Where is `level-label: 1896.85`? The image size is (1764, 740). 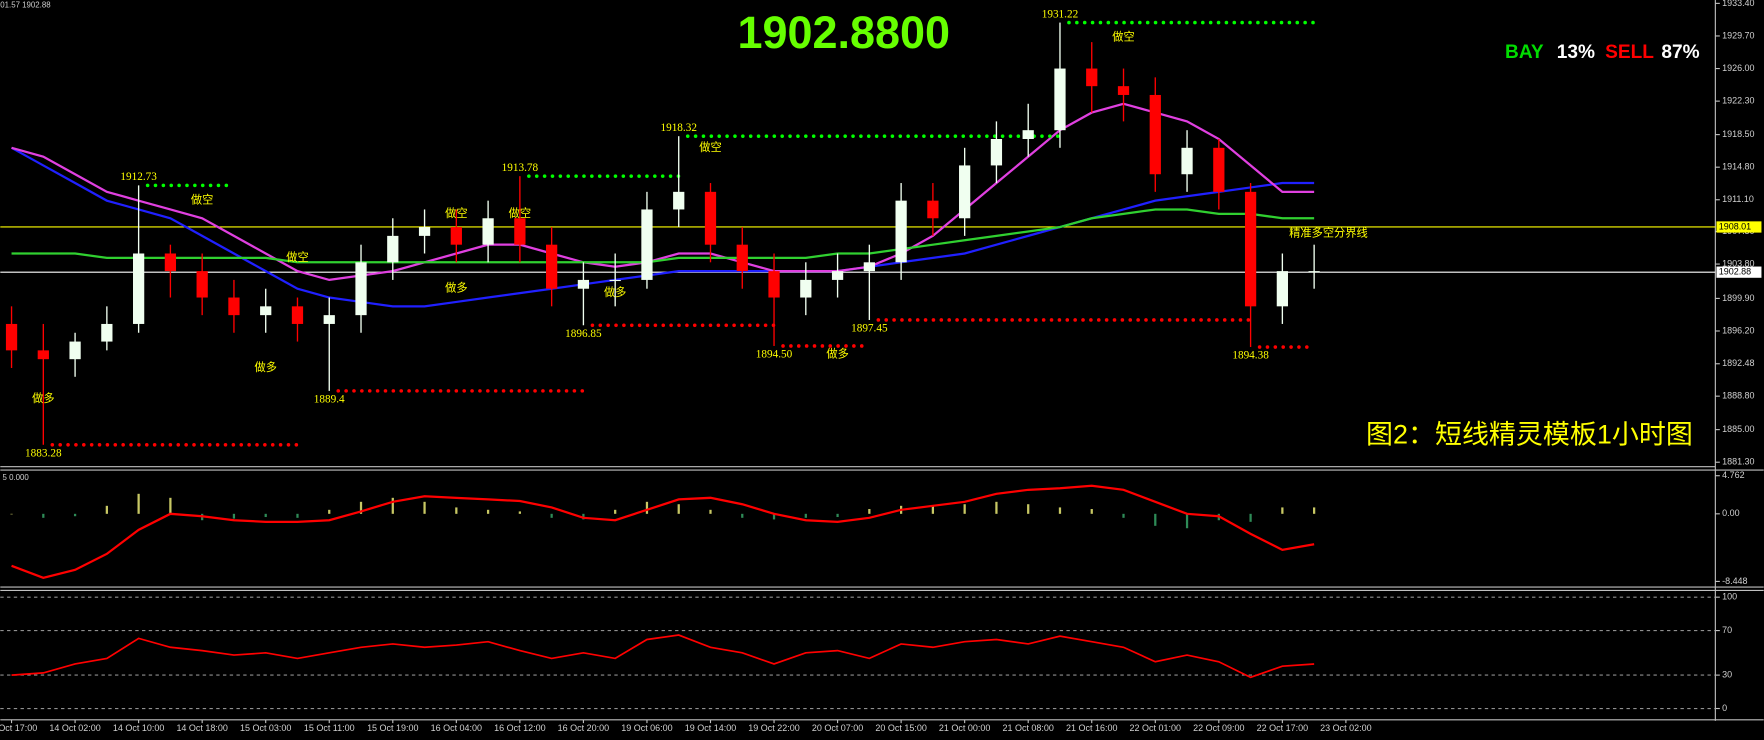
level-label: 1896.85 is located at coordinates (583, 334).